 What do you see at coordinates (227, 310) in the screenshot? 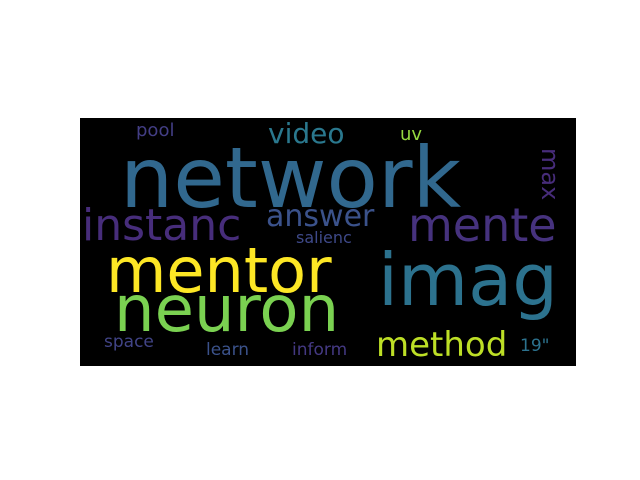
I see `word-neuron: neuron` at bounding box center [227, 310].